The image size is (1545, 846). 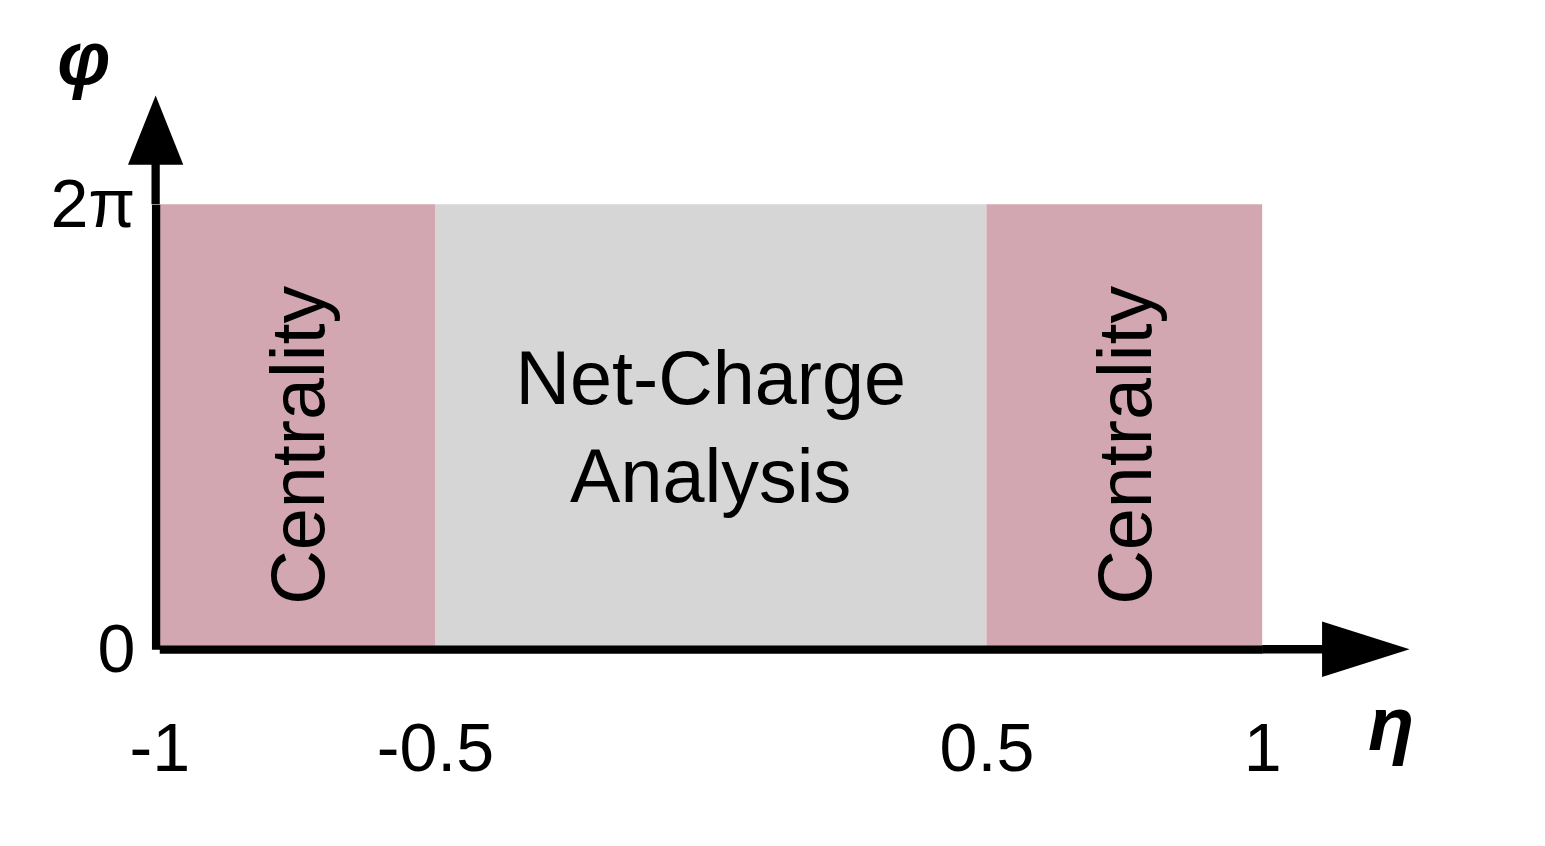 I want to click on y-tick-label: 2π, so click(x=93, y=202).